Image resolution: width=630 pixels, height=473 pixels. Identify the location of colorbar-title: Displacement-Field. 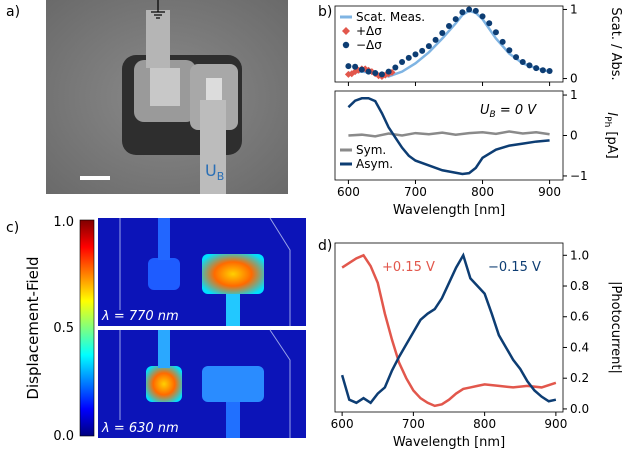
(33, 327).